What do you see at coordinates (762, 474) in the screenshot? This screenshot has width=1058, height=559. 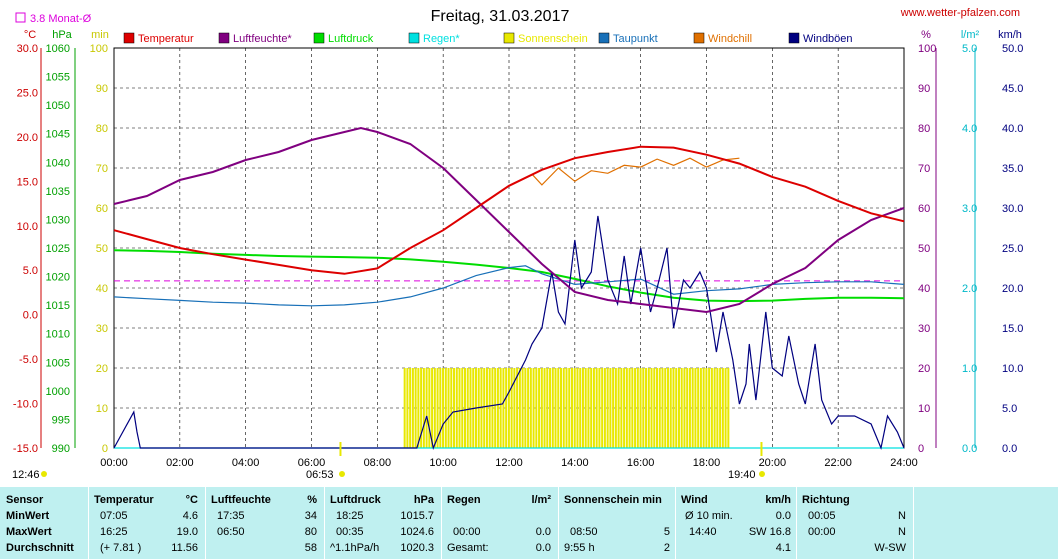 I see `sunset-icon` at bounding box center [762, 474].